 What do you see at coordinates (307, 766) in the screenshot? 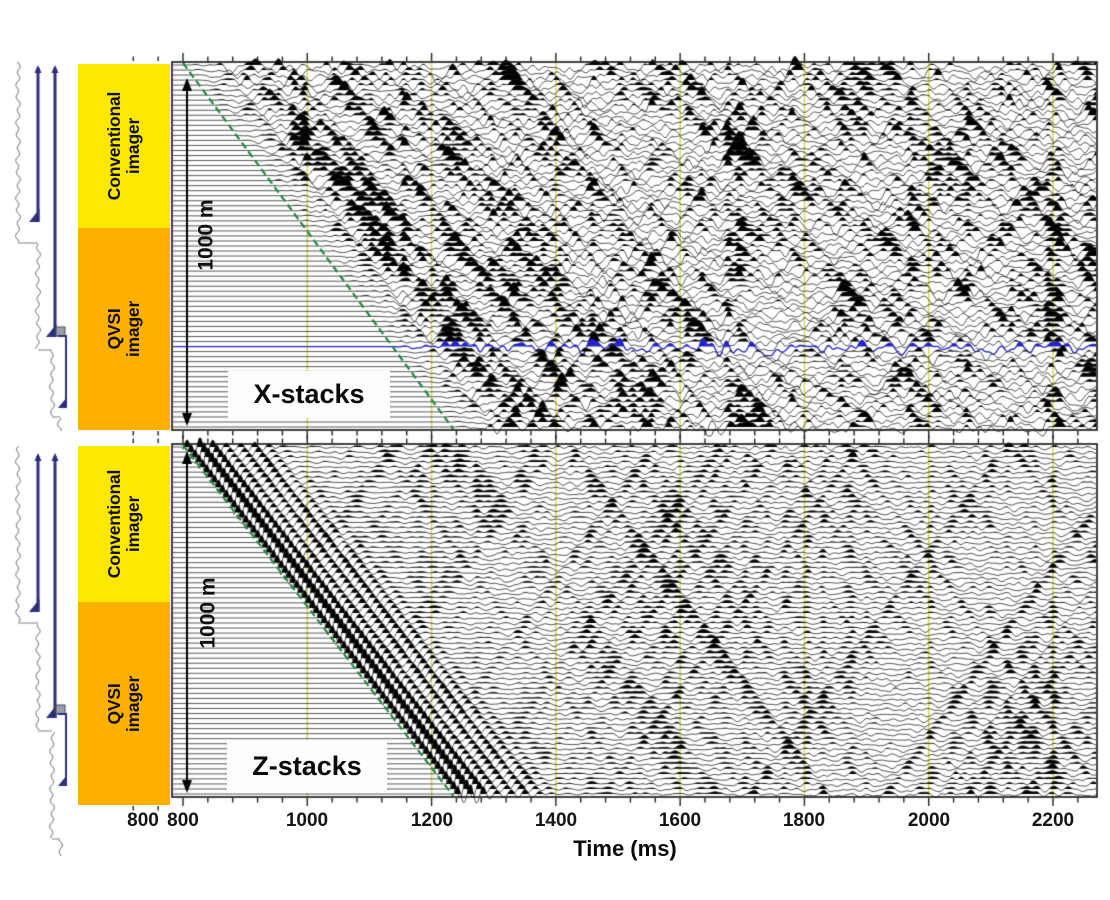
I see `z-stacks-title: Z-stacks` at bounding box center [307, 766].